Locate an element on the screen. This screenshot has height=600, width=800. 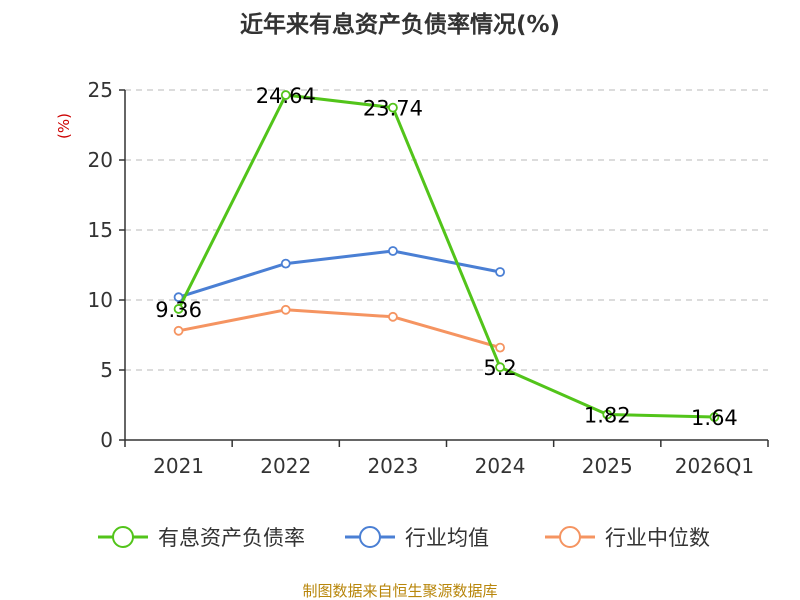
y-tick-label: 20 is located at coordinates (100, 160).